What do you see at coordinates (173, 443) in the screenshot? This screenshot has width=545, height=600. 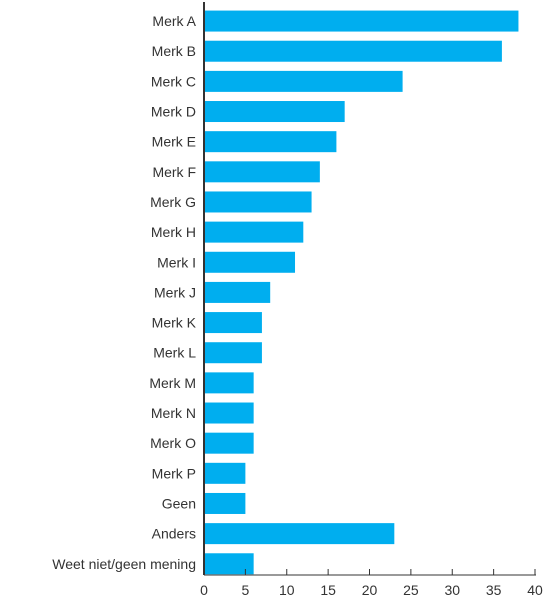 I see `category-label: Merk O` at bounding box center [173, 443].